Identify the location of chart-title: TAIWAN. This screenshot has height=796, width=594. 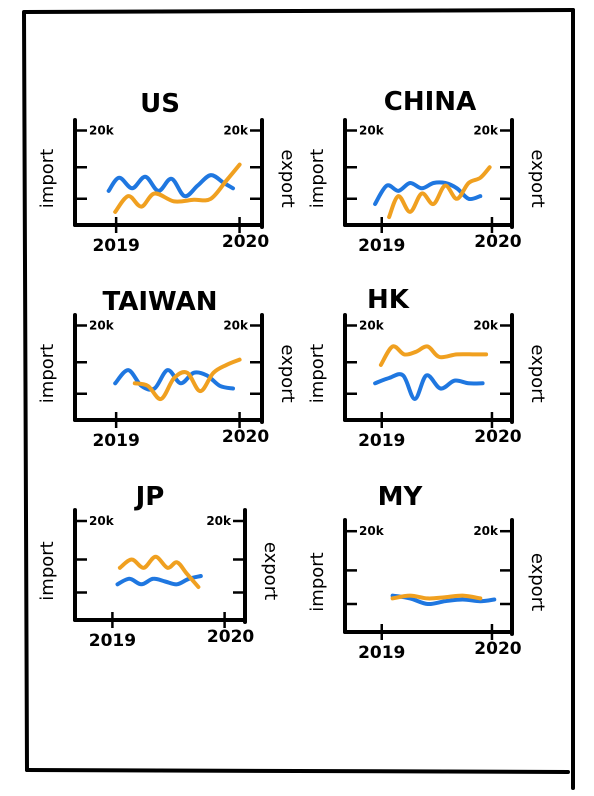
(160, 302).